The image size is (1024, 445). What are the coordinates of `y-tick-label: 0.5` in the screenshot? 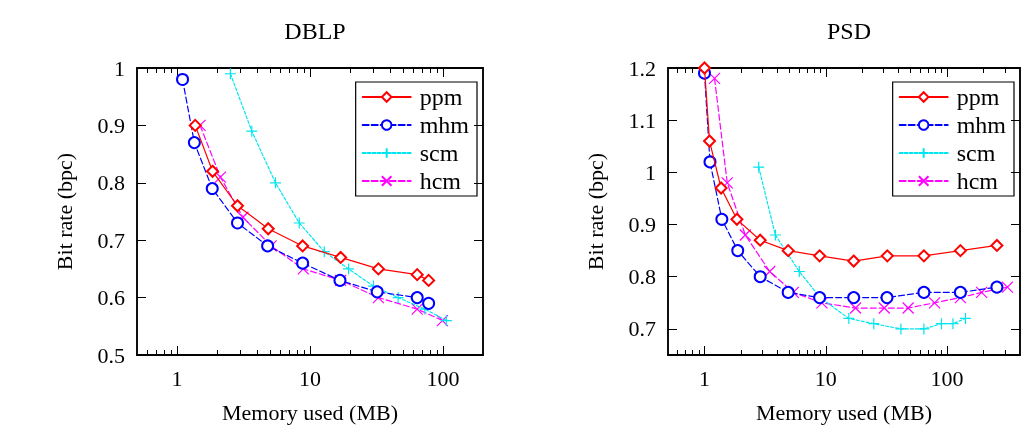 It's located at (111, 355).